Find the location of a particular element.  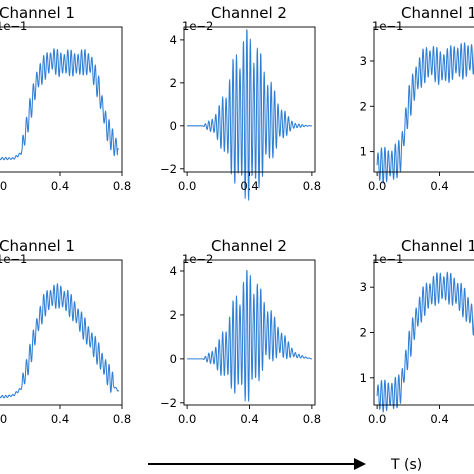

panel-3: Channel 11e−10.00.40.8123 is located at coordinates (417, 98).